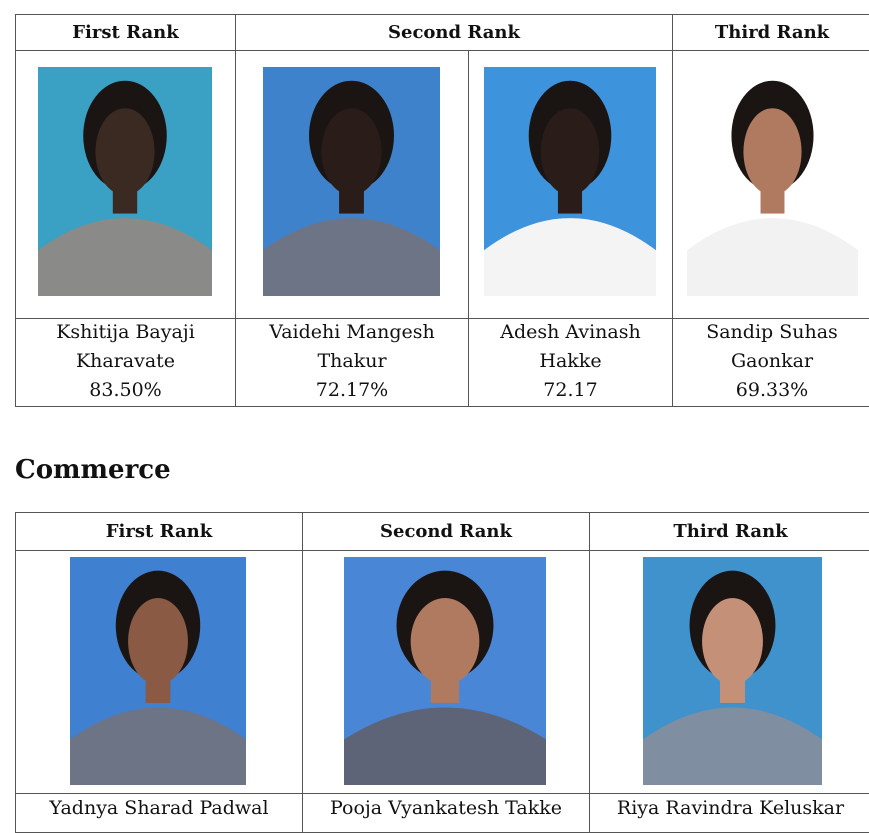 Image resolution: width=869 pixels, height=833 pixels. What do you see at coordinates (125, 390) in the screenshot?
I see `student-score: 83.50%` at bounding box center [125, 390].